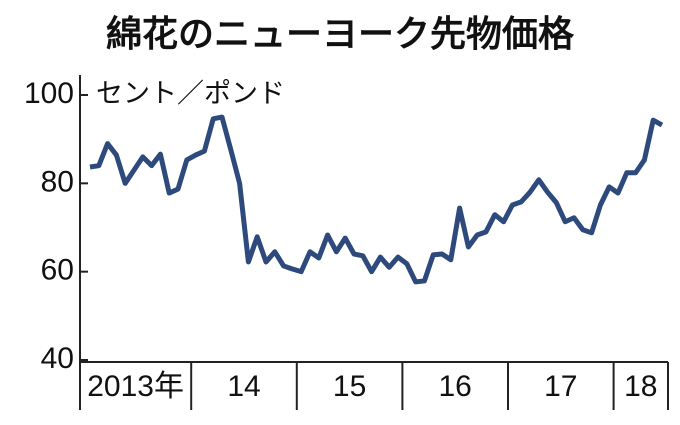 The height and width of the screenshot is (425, 680). I want to click on x-tick-label: 16, so click(455, 386).